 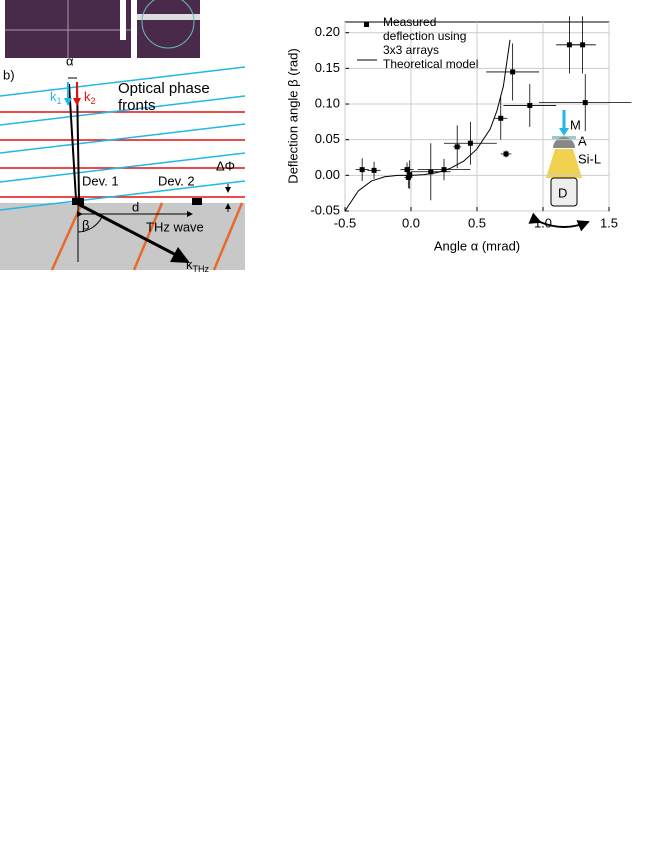 What do you see at coordinates (327, 102) in the screenshot?
I see `y-tick-label: 0.10` at bounding box center [327, 102].